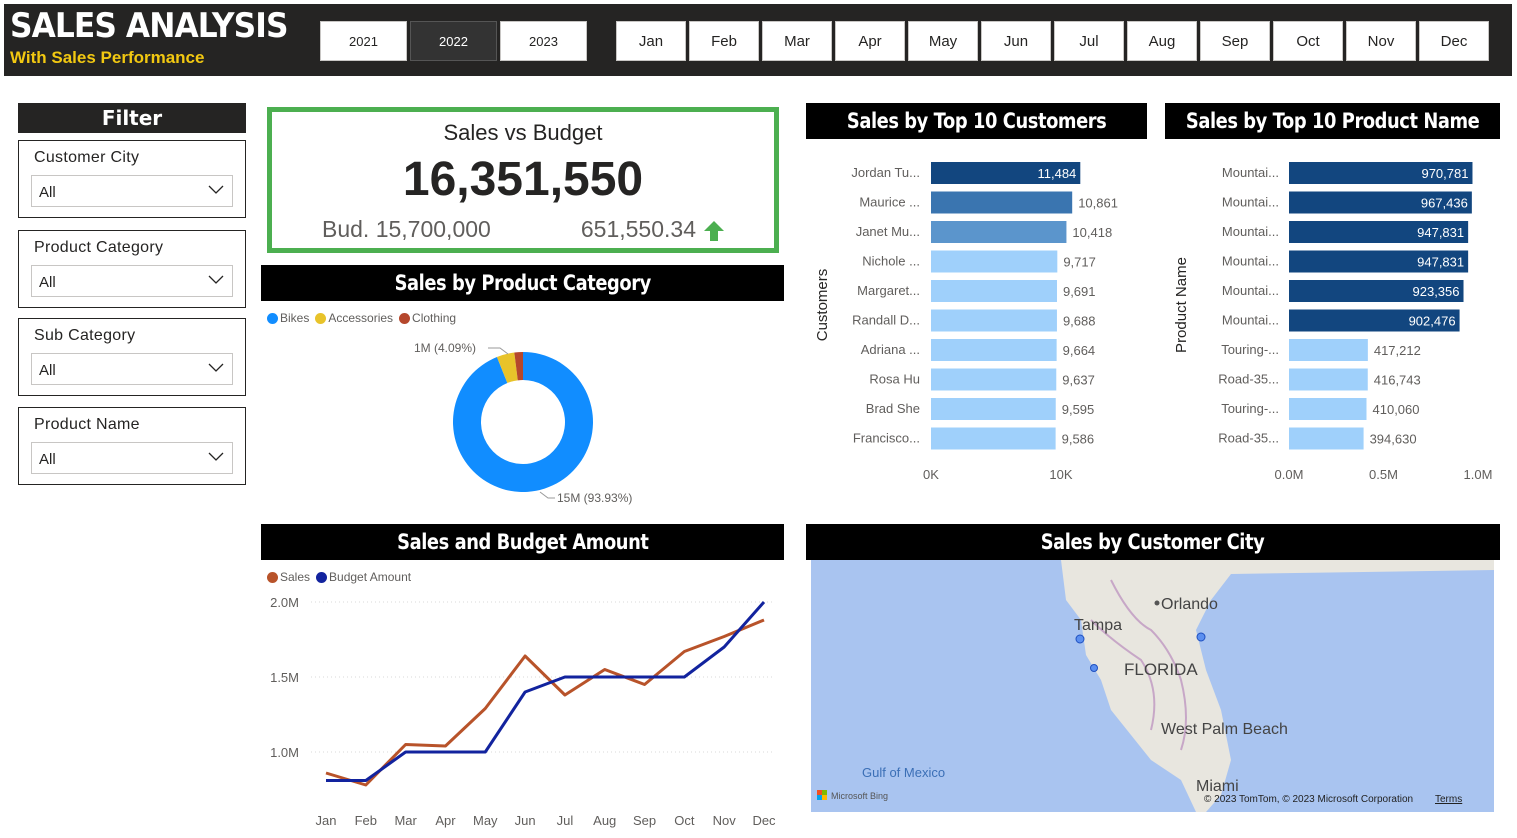  Describe the element at coordinates (545, 702) in the screenshot. I see `sales-line` at that location.